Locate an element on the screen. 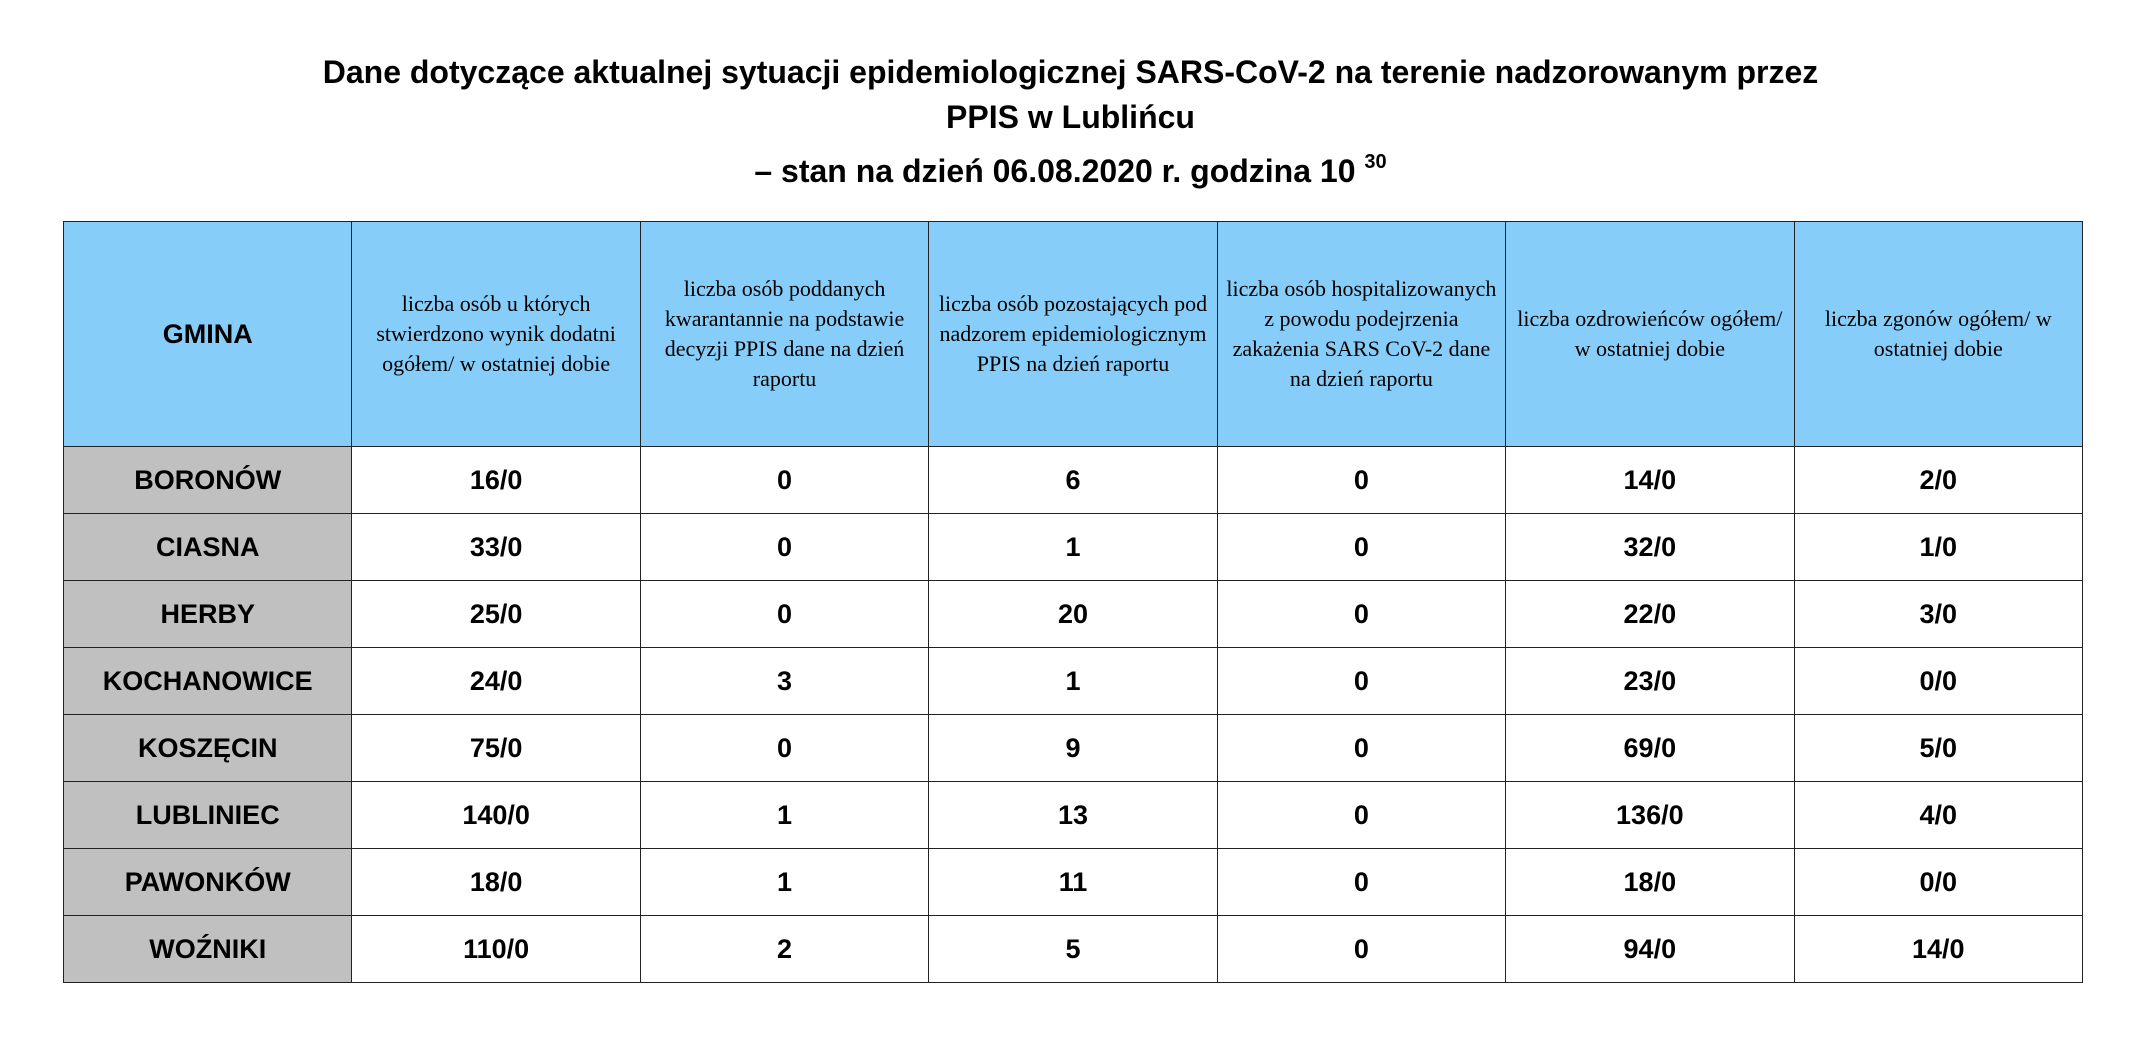  table-cell: 33/0 is located at coordinates (496, 547).